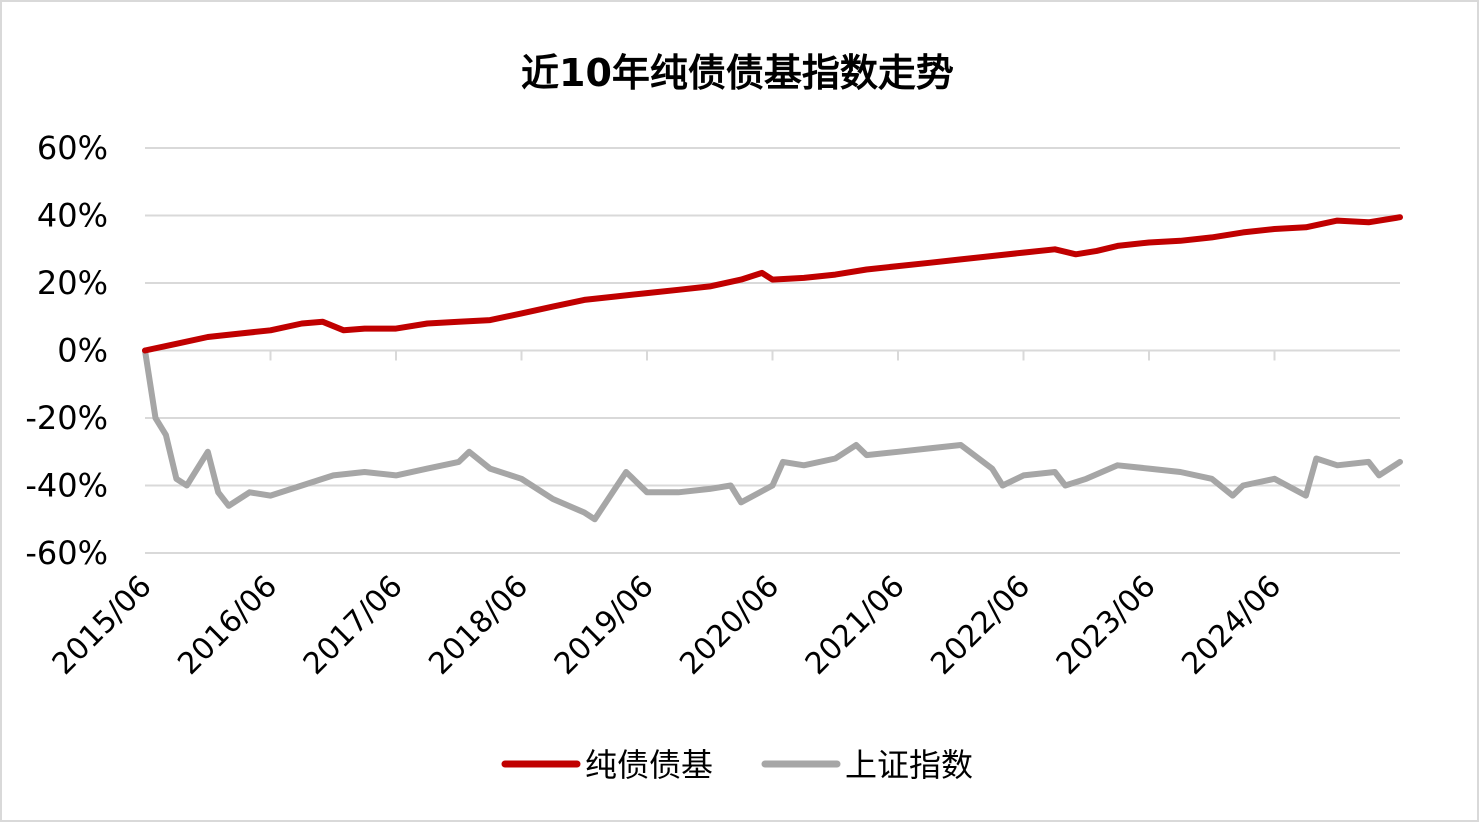 The width and height of the screenshot is (1479, 822). I want to click on y-tick-label: 60%, so click(72, 148).